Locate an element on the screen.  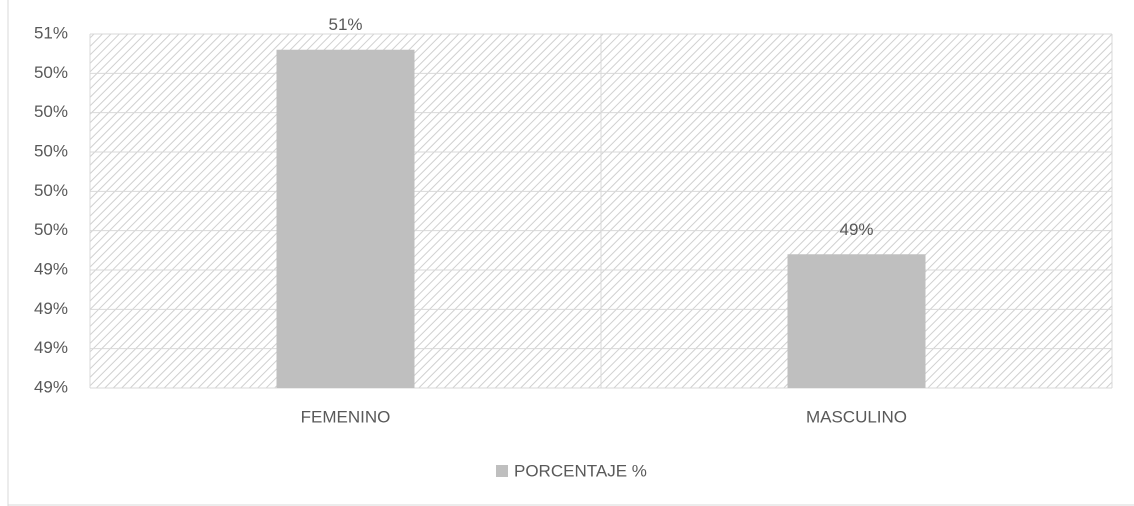
legend-swatch is located at coordinates (502, 471).